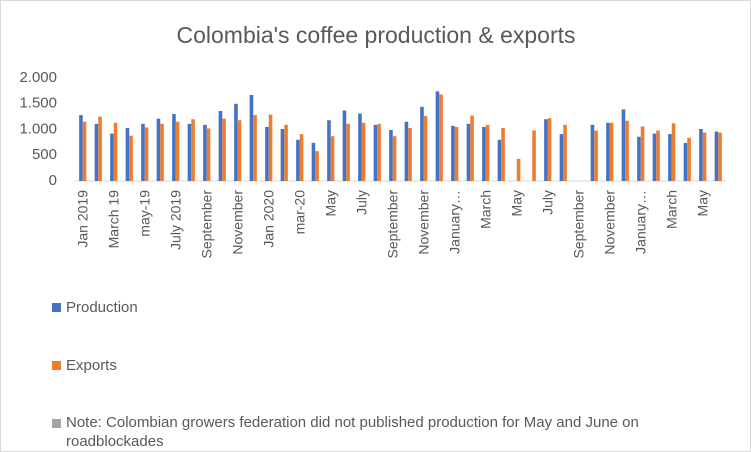 This screenshot has height=452, width=751. What do you see at coordinates (299, 212) in the screenshot?
I see `x-tick-label: mar-20` at bounding box center [299, 212].